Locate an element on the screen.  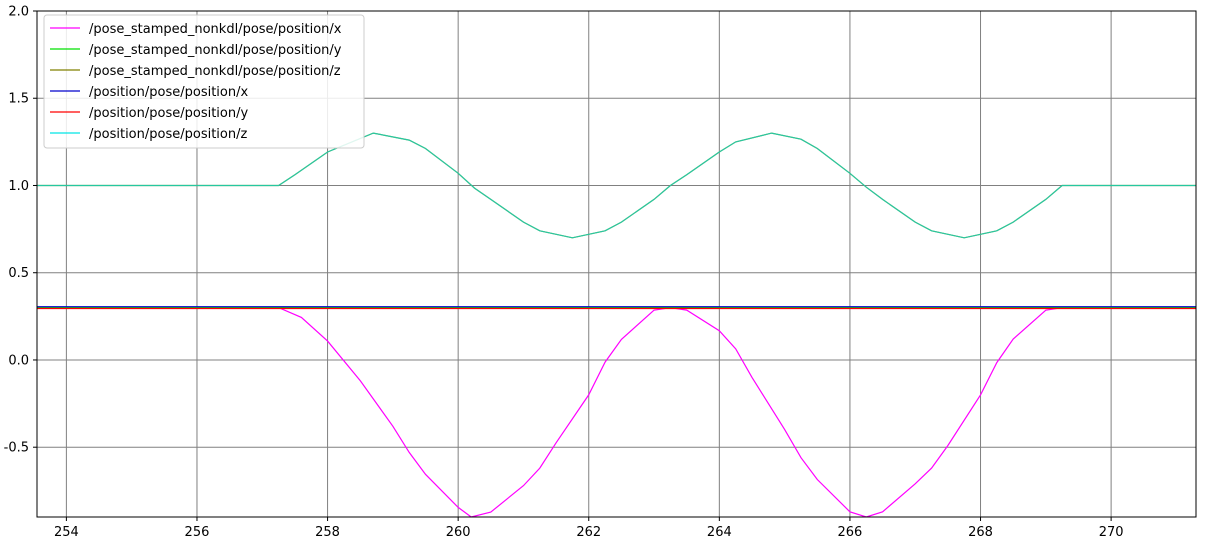
x-tick-label: 254 is located at coordinates (66, 532).